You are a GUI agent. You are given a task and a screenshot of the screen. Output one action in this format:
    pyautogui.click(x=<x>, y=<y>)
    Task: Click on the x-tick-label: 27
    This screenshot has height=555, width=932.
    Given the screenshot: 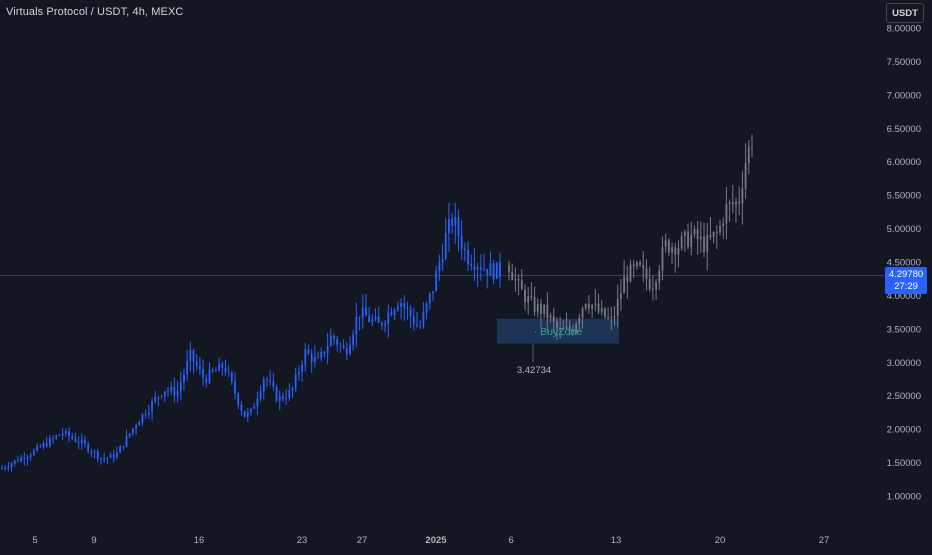 What is the action you would take?
    pyautogui.click(x=362, y=540)
    